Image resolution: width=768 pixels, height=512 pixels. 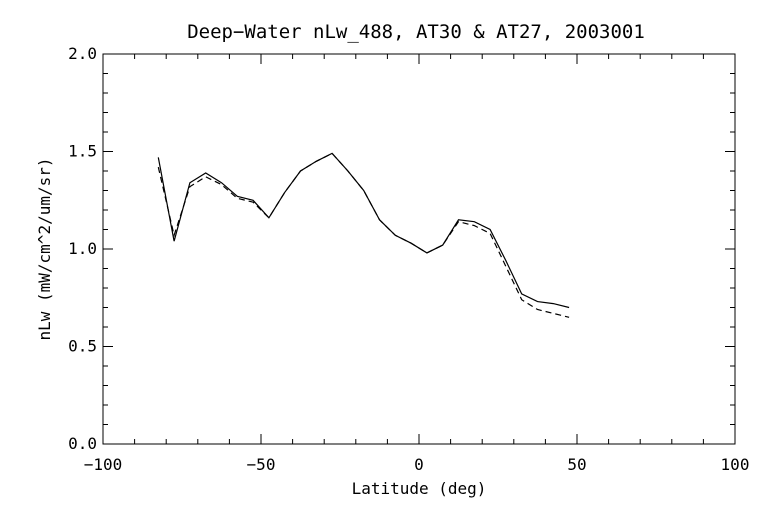 What do you see at coordinates (416, 32) in the screenshot?
I see `chart-title: Deep−Water nLw_488, AT30 & AT27, 2003001` at bounding box center [416, 32].